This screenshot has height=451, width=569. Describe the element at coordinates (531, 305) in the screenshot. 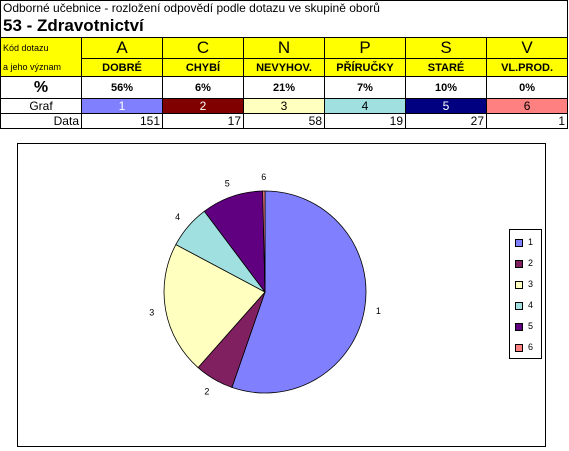

I see `legend-label: 4` at that location.